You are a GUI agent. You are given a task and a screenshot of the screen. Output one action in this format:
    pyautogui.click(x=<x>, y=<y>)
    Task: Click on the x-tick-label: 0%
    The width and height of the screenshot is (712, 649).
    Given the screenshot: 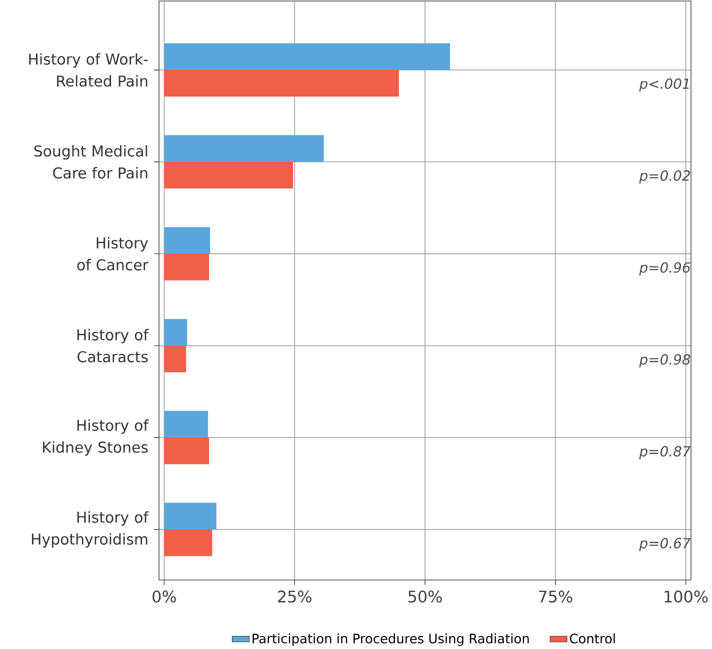 What is the action you would take?
    pyautogui.click(x=164, y=596)
    